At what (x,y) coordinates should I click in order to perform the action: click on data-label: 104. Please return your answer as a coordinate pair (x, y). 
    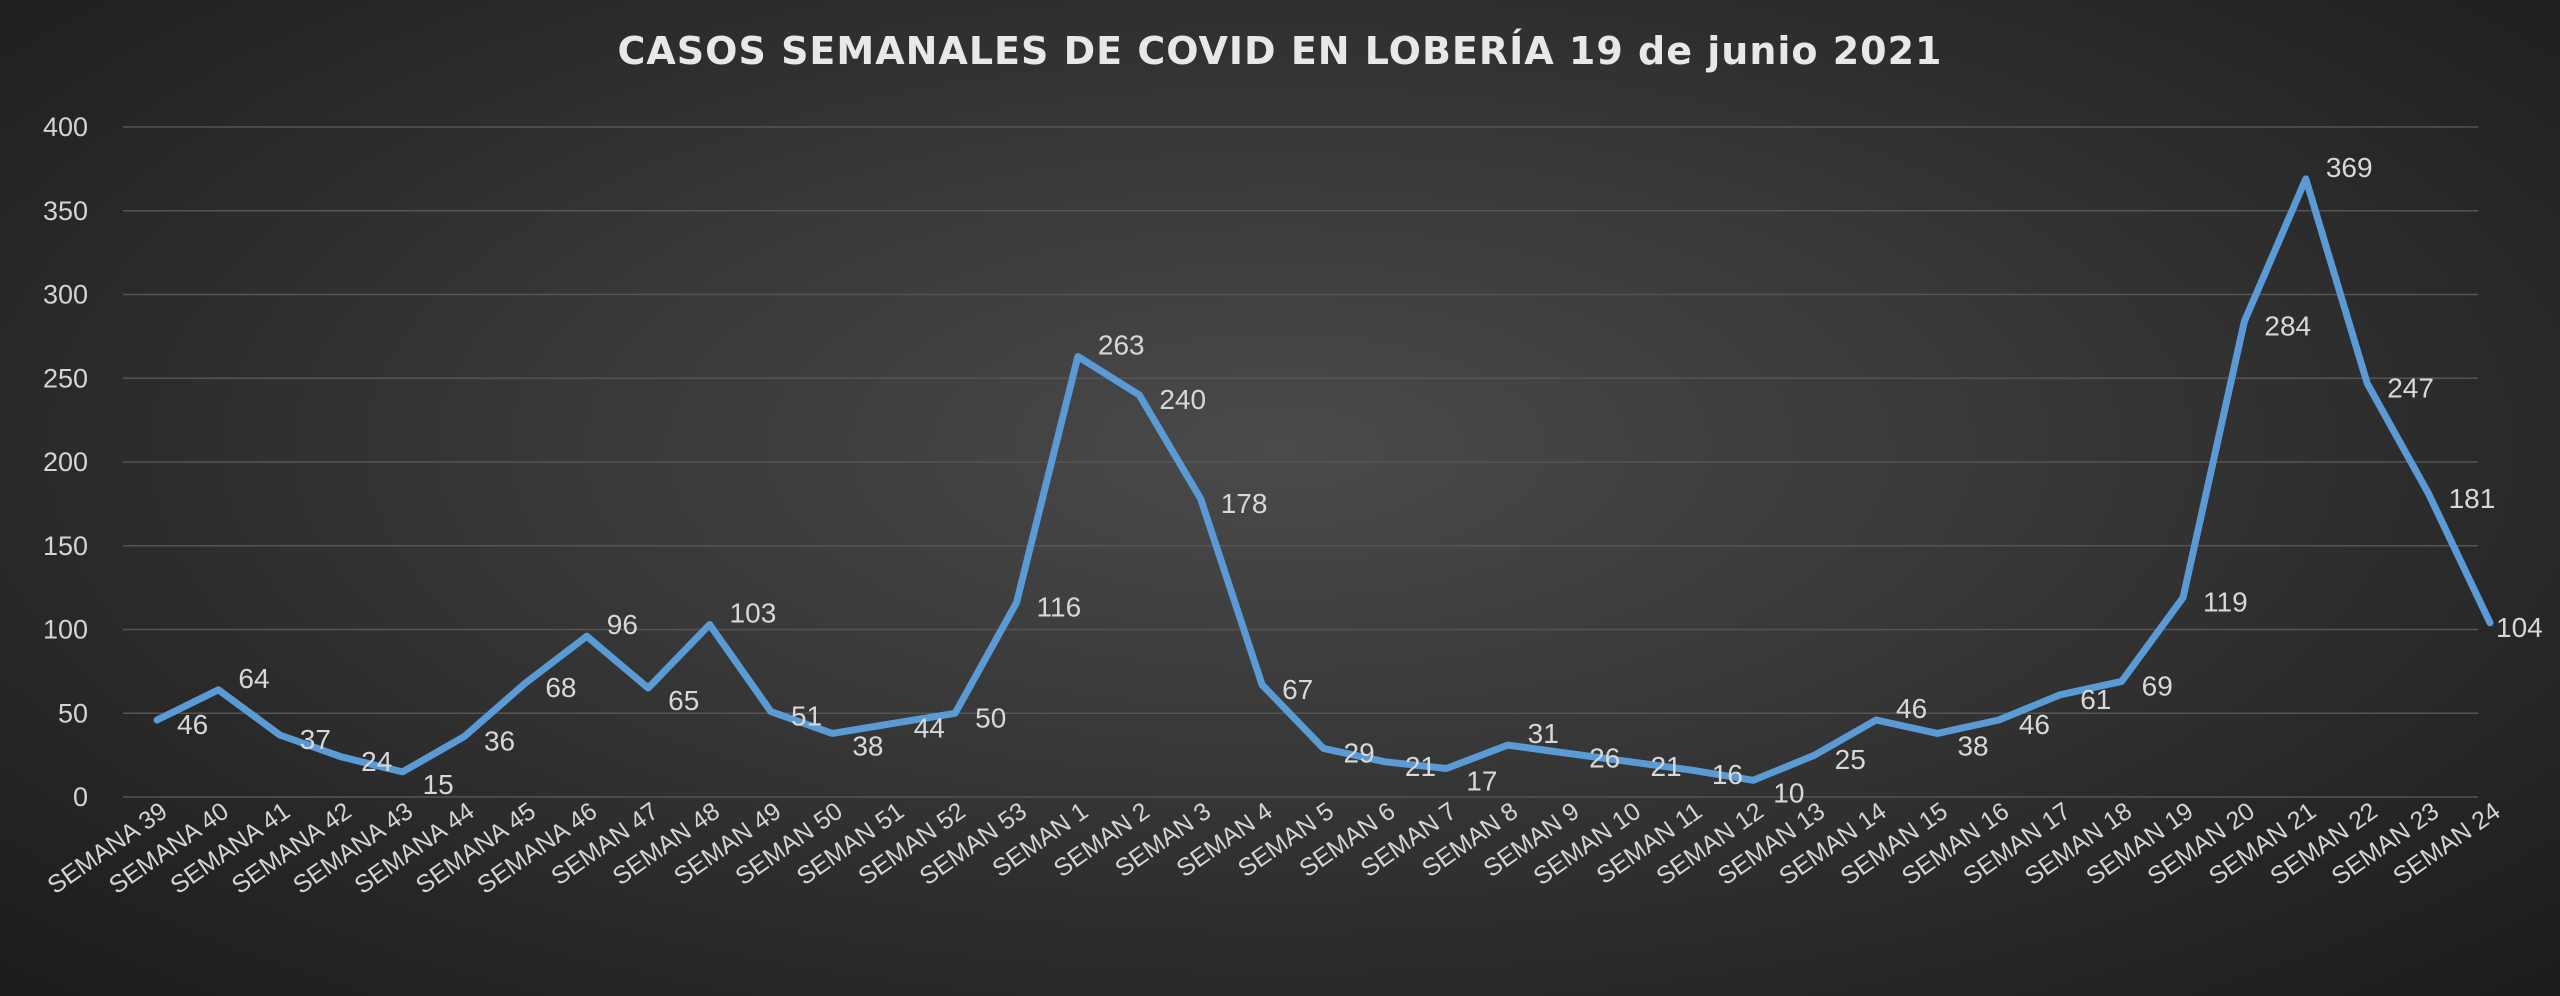
    Looking at the image, I should click on (2519, 627).